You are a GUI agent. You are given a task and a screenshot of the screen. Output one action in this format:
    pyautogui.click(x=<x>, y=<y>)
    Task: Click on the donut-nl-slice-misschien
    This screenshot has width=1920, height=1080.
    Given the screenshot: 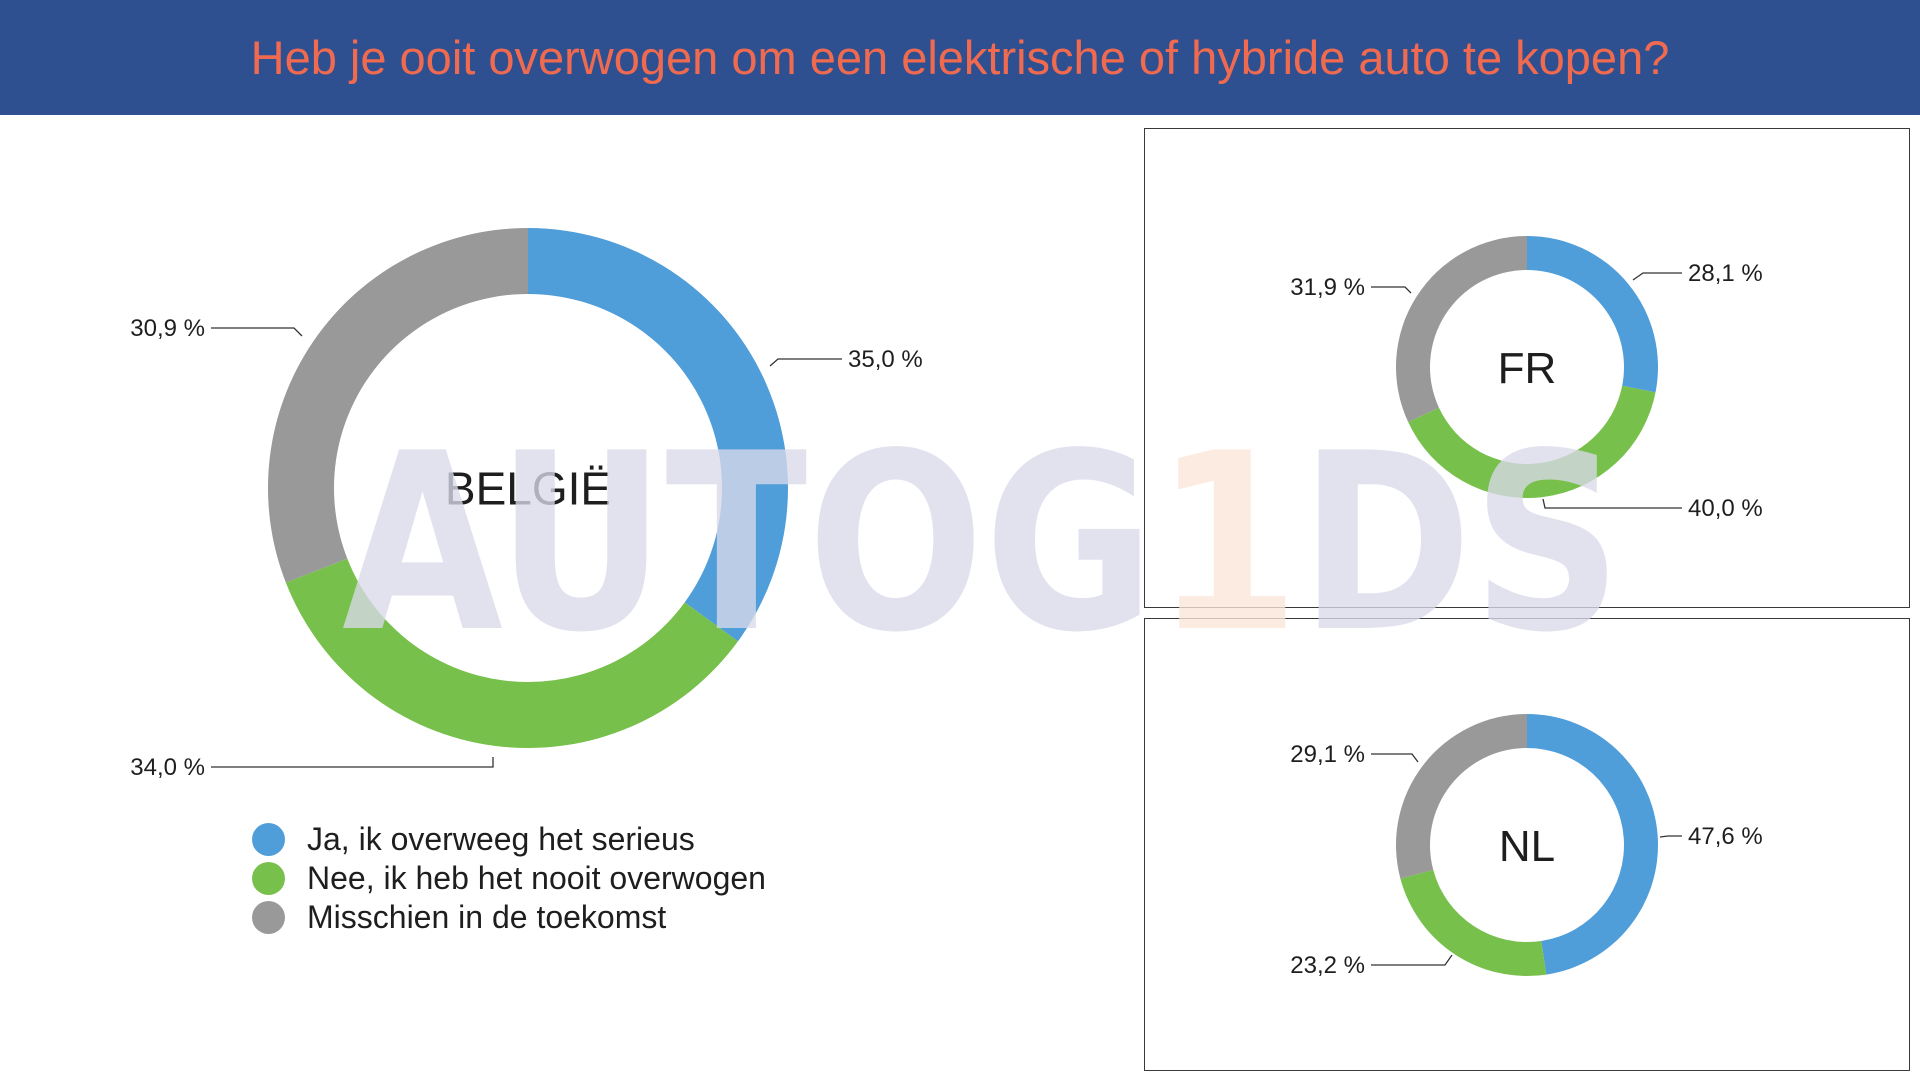 What is the action you would take?
    pyautogui.click(x=1461, y=796)
    